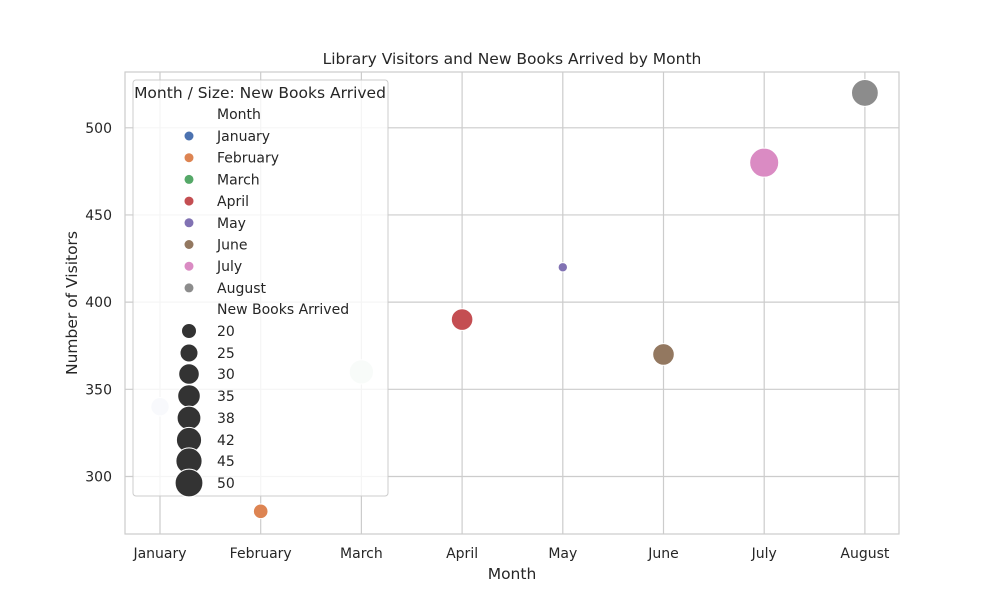  Describe the element at coordinates (226, 441) in the screenshot. I see `legend-size-label: 42` at that location.